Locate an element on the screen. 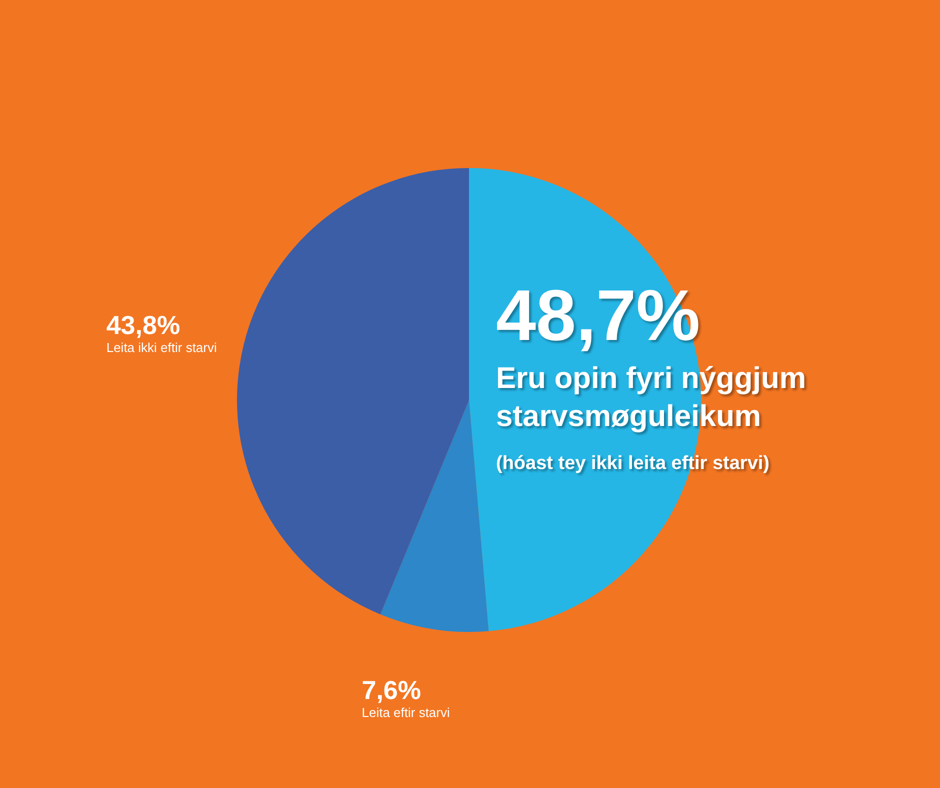 This screenshot has height=788, width=940. slice-label: Leita eftir starvi is located at coordinates (406, 712).